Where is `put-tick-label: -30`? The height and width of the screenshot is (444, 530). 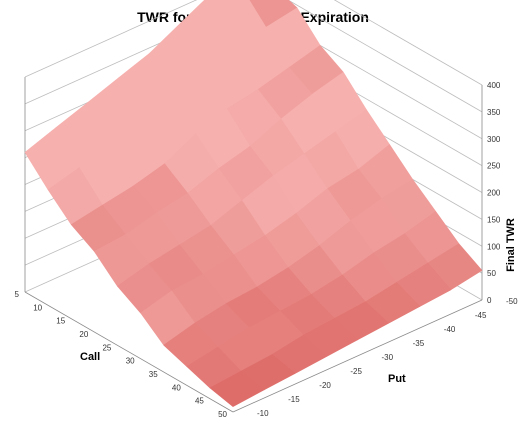 put-tick-label: -30 is located at coordinates (388, 357).